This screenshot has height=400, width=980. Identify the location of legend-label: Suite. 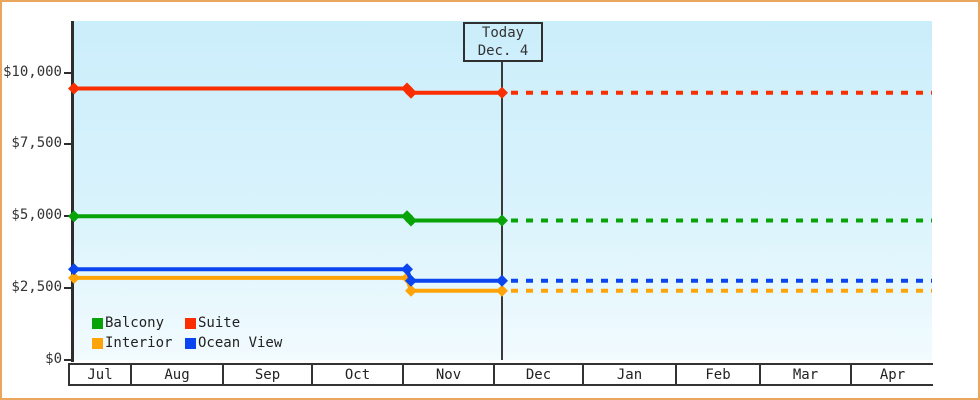
(219, 323).